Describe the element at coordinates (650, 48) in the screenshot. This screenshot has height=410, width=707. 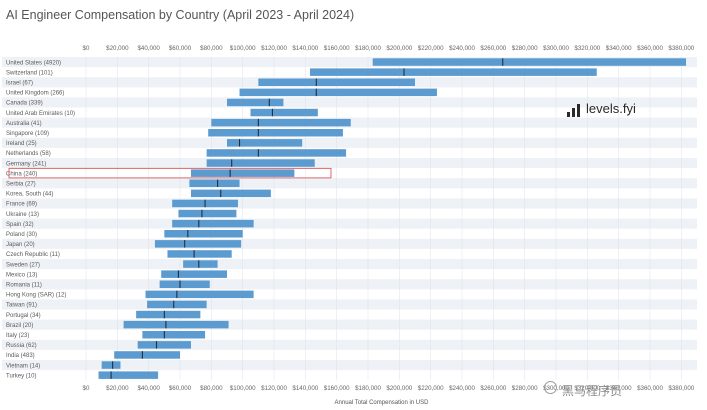
I see `x-tick-label-top: $360,000` at that location.